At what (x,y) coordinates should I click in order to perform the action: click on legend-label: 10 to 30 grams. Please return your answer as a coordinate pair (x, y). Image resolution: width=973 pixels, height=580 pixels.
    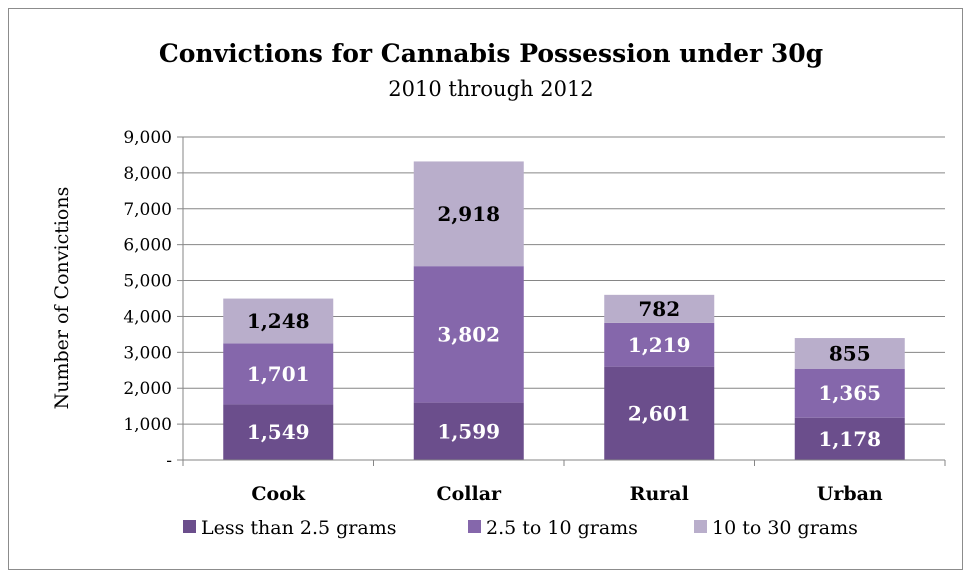
    Looking at the image, I should click on (785, 528).